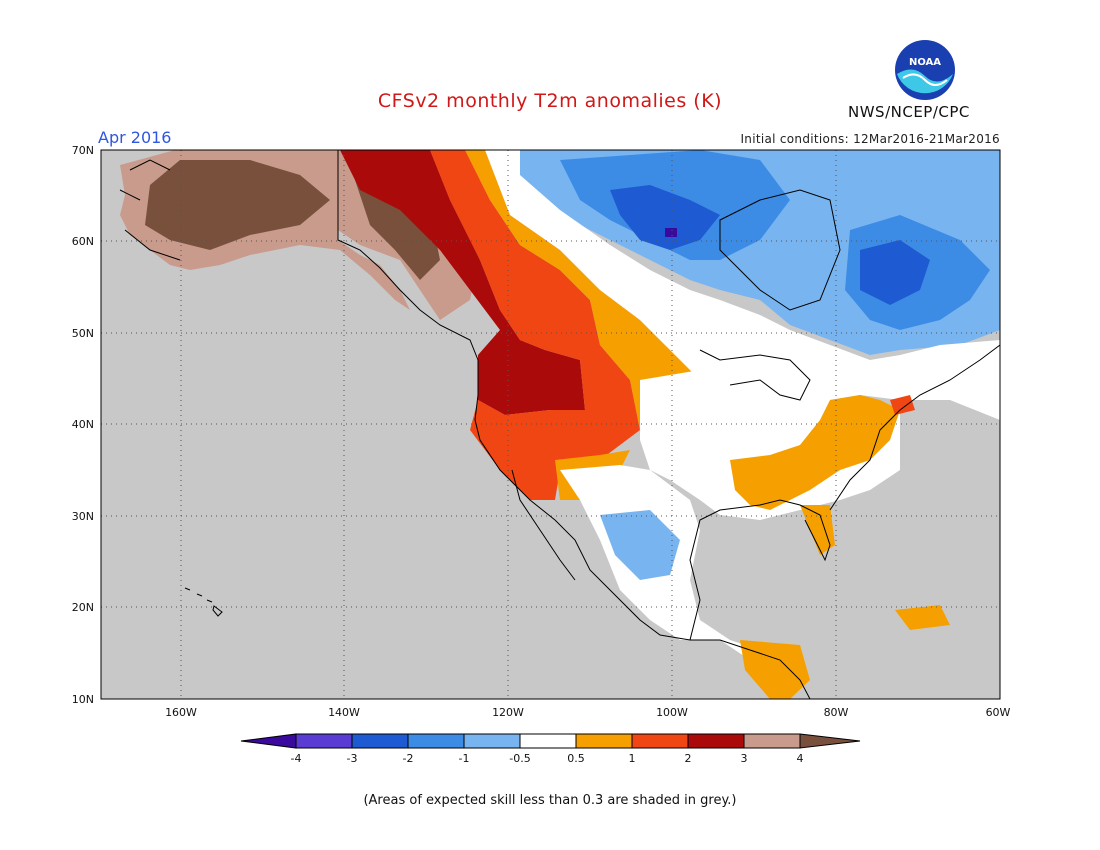  I want to click on warm-band-orange, so click(582, 290).